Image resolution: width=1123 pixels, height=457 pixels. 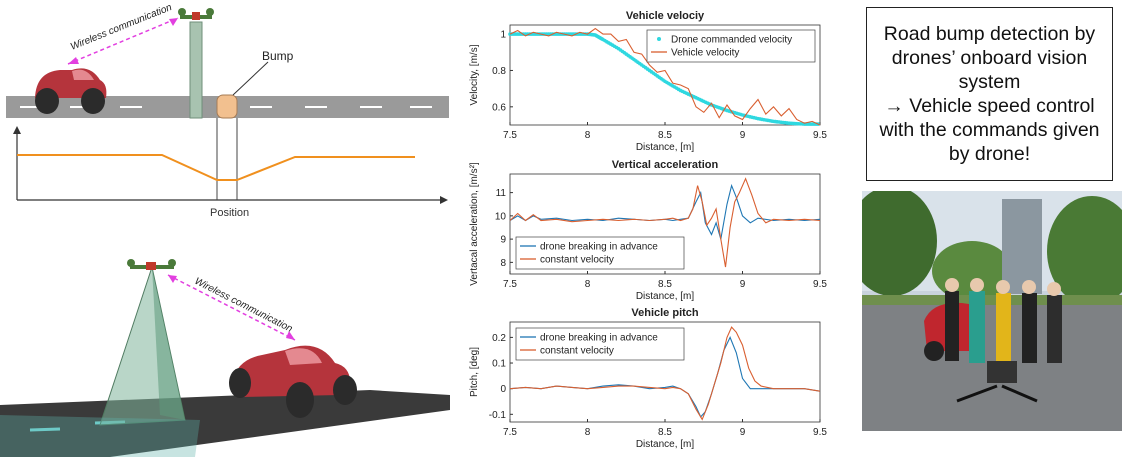 What do you see at coordinates (992, 311) in the screenshot?
I see `team-photo` at bounding box center [992, 311].